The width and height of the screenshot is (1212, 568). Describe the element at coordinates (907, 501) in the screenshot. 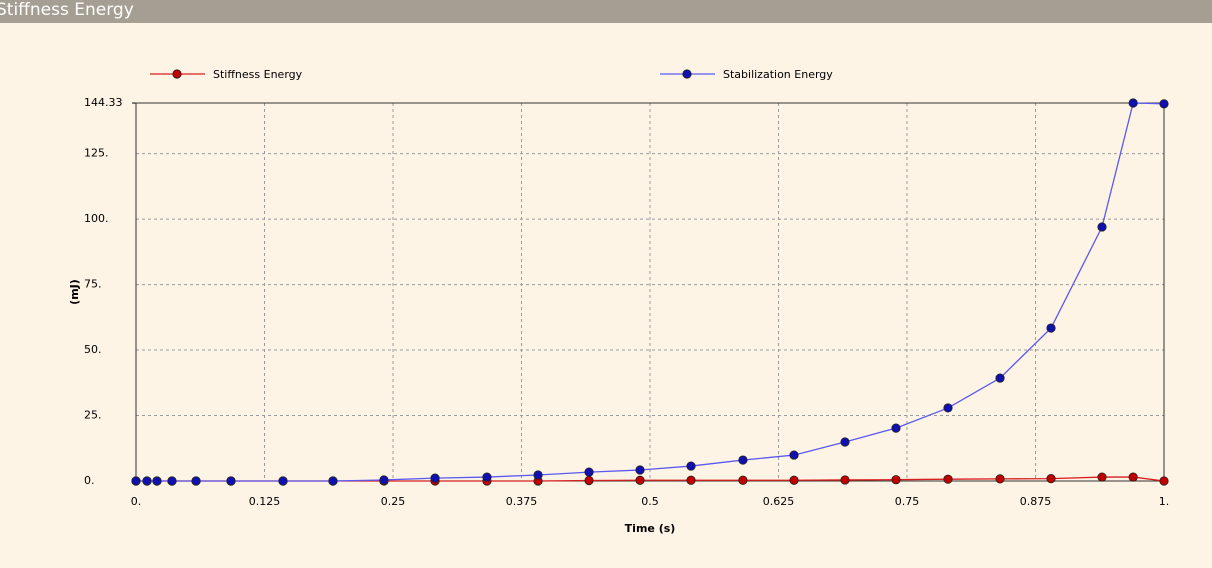

I see `x-tick-label: 0.75` at that location.